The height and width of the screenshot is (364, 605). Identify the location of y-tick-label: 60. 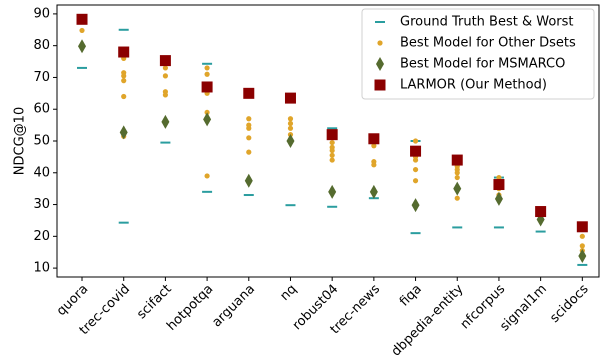
(41, 109).